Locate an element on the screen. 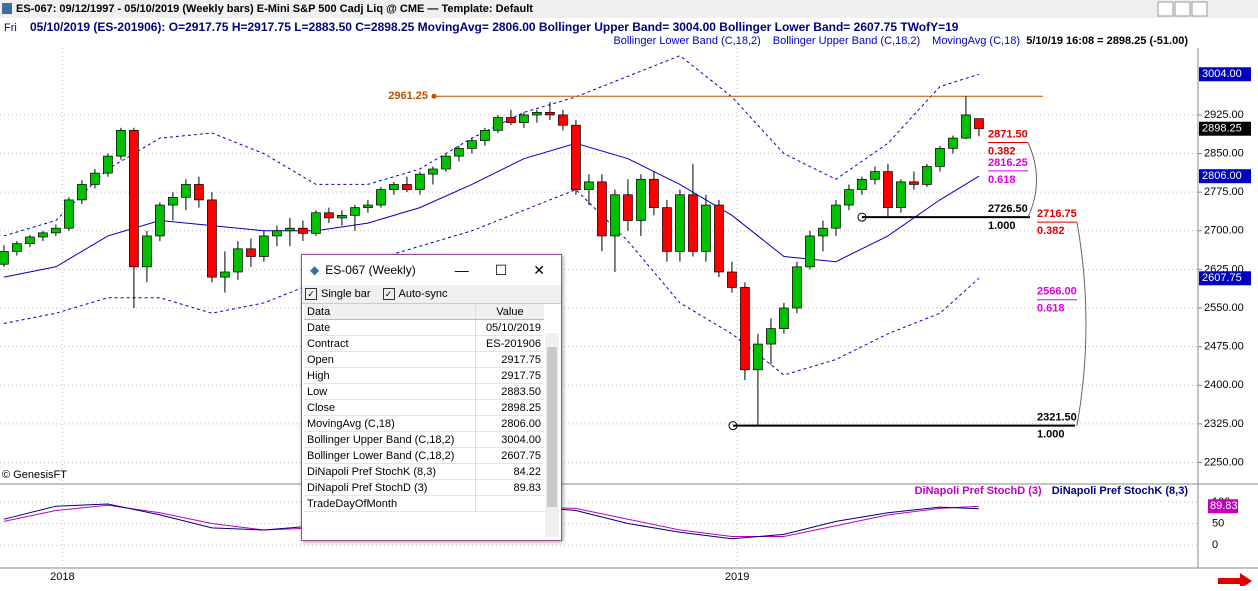 This screenshot has width=1258, height=591. info-day: Fri is located at coordinates (10, 28).